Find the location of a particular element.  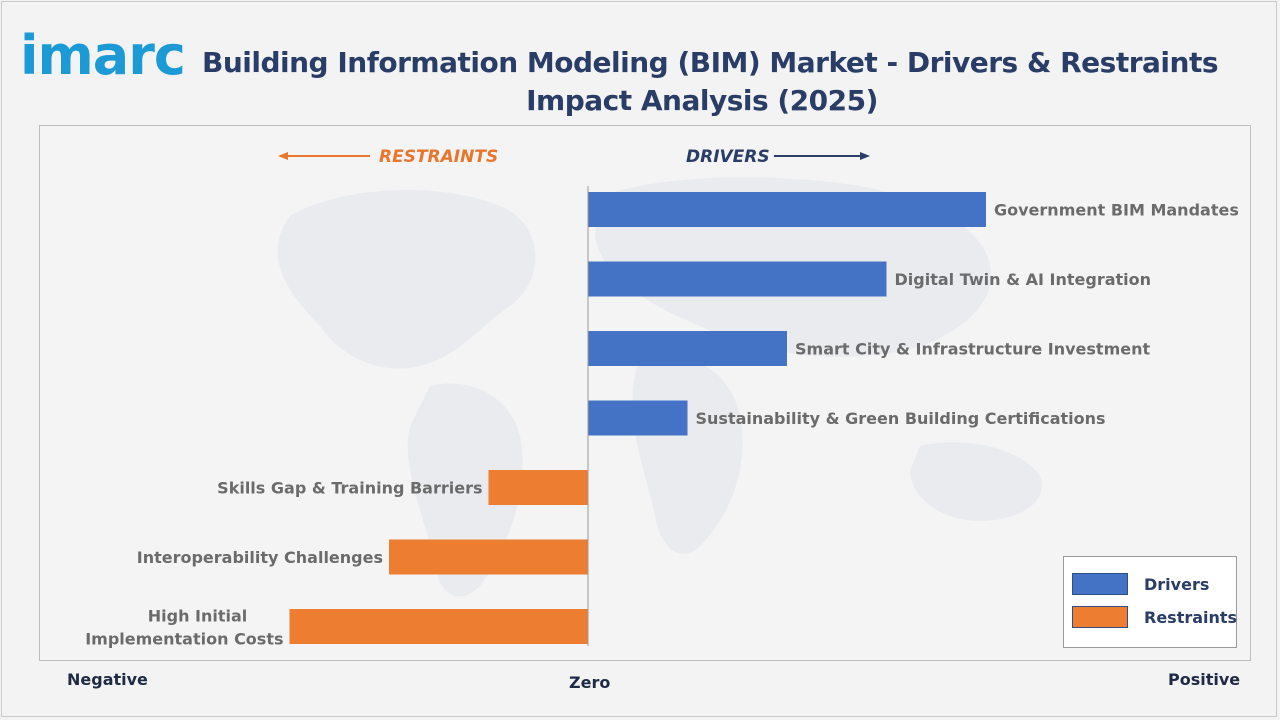

restraints-direction-label: RESTRAINTS is located at coordinates (438, 157).